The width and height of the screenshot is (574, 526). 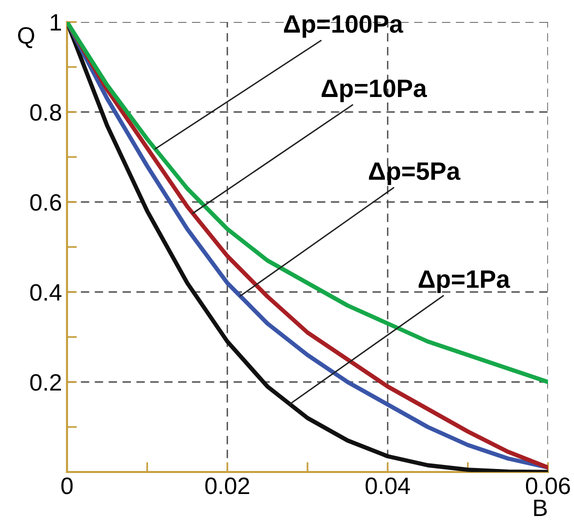 What do you see at coordinates (55, 22) in the screenshot?
I see `y-tick-label: 1` at bounding box center [55, 22].